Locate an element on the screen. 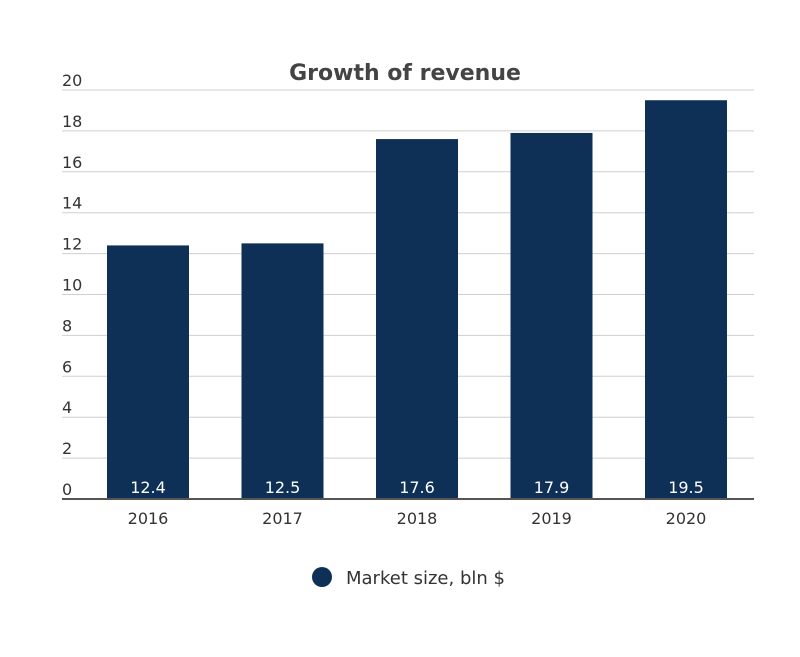 Image resolution: width=800 pixels, height=657 pixels. y-tick-label: 18 is located at coordinates (72, 121).